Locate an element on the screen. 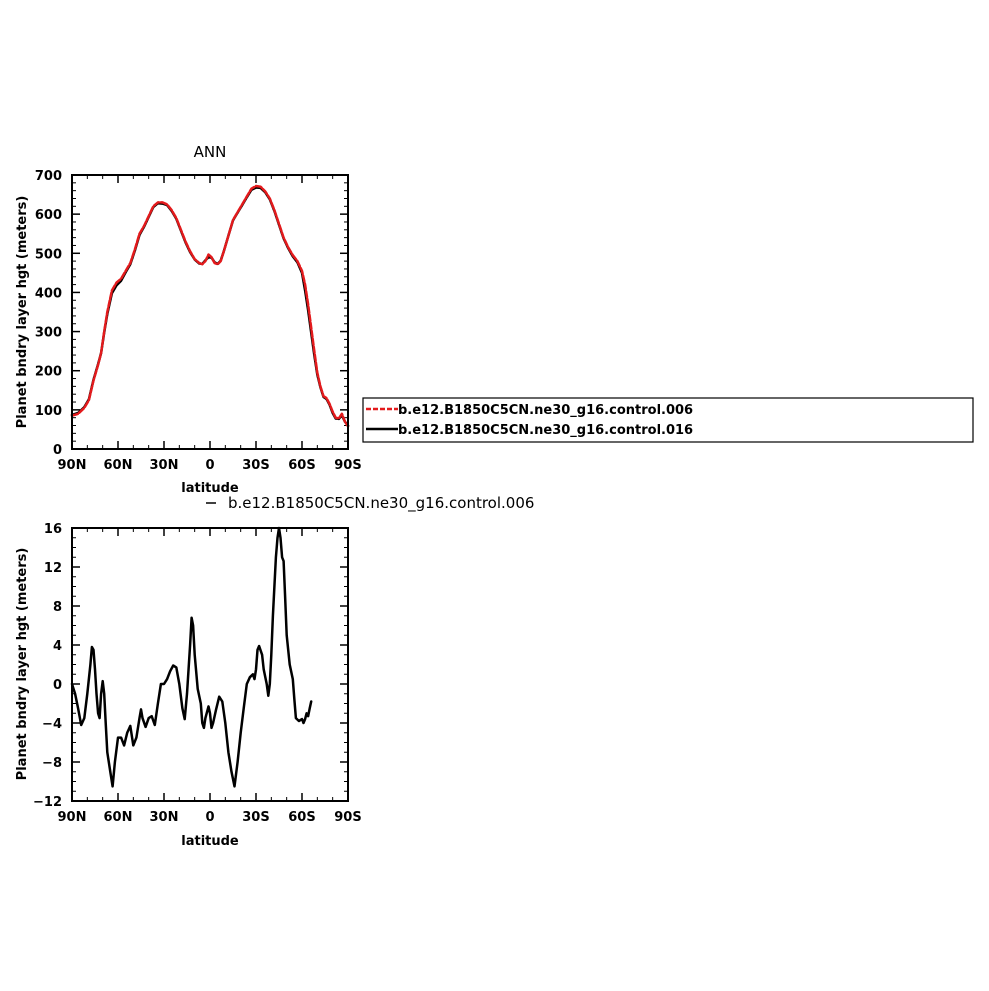  bottom-y-tick-label: −8 is located at coordinates (52, 763).